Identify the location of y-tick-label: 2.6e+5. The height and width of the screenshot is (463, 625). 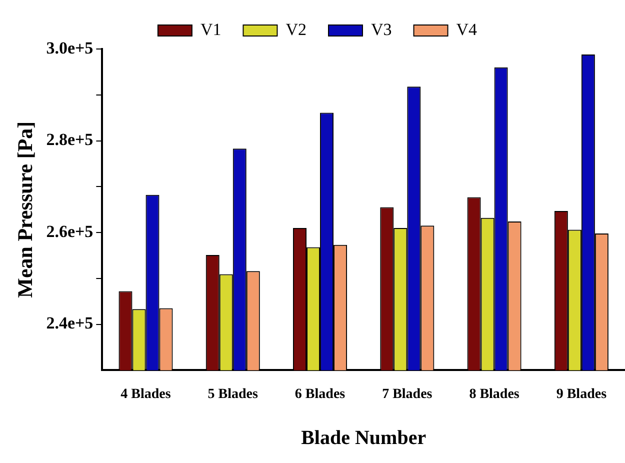
(70, 231).